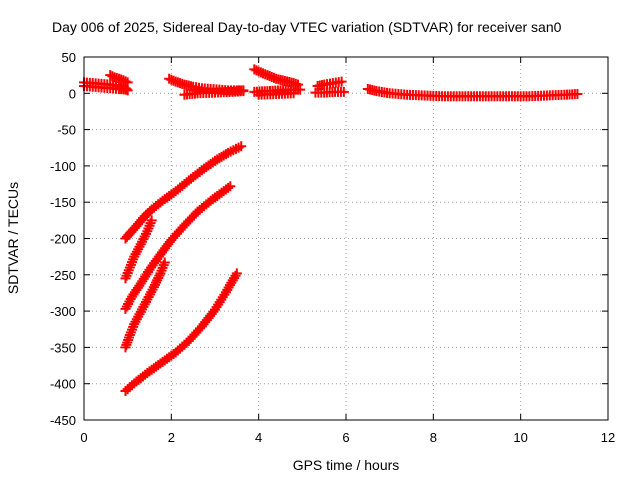  Describe the element at coordinates (608, 437) in the screenshot. I see `x-tick-label: 12` at that location.